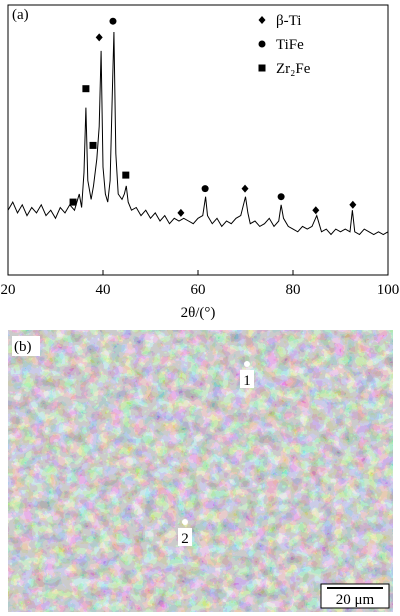  Describe the element at coordinates (293, 69) in the screenshot. I see `legend-label: Zr₂Fe` at that location.